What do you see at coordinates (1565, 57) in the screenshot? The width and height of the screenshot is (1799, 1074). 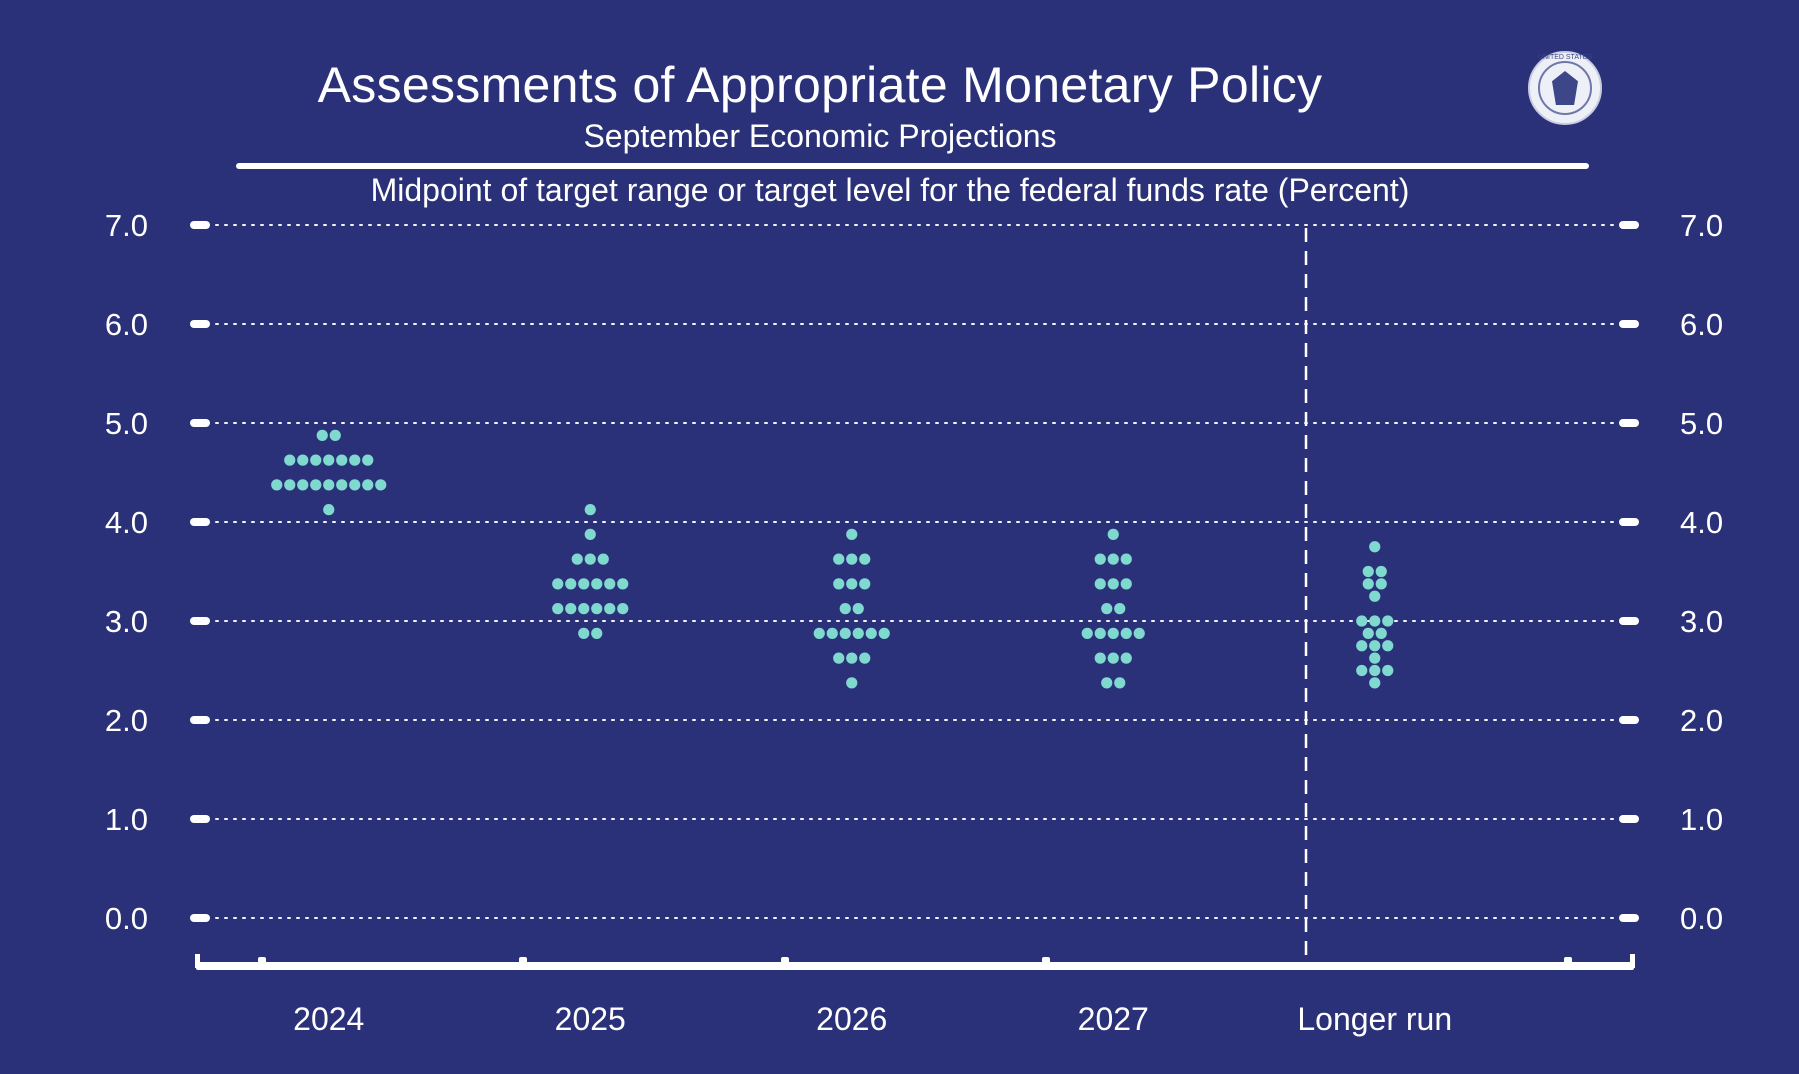 I see `seal-lettering: UNITED STATES` at bounding box center [1565, 57].